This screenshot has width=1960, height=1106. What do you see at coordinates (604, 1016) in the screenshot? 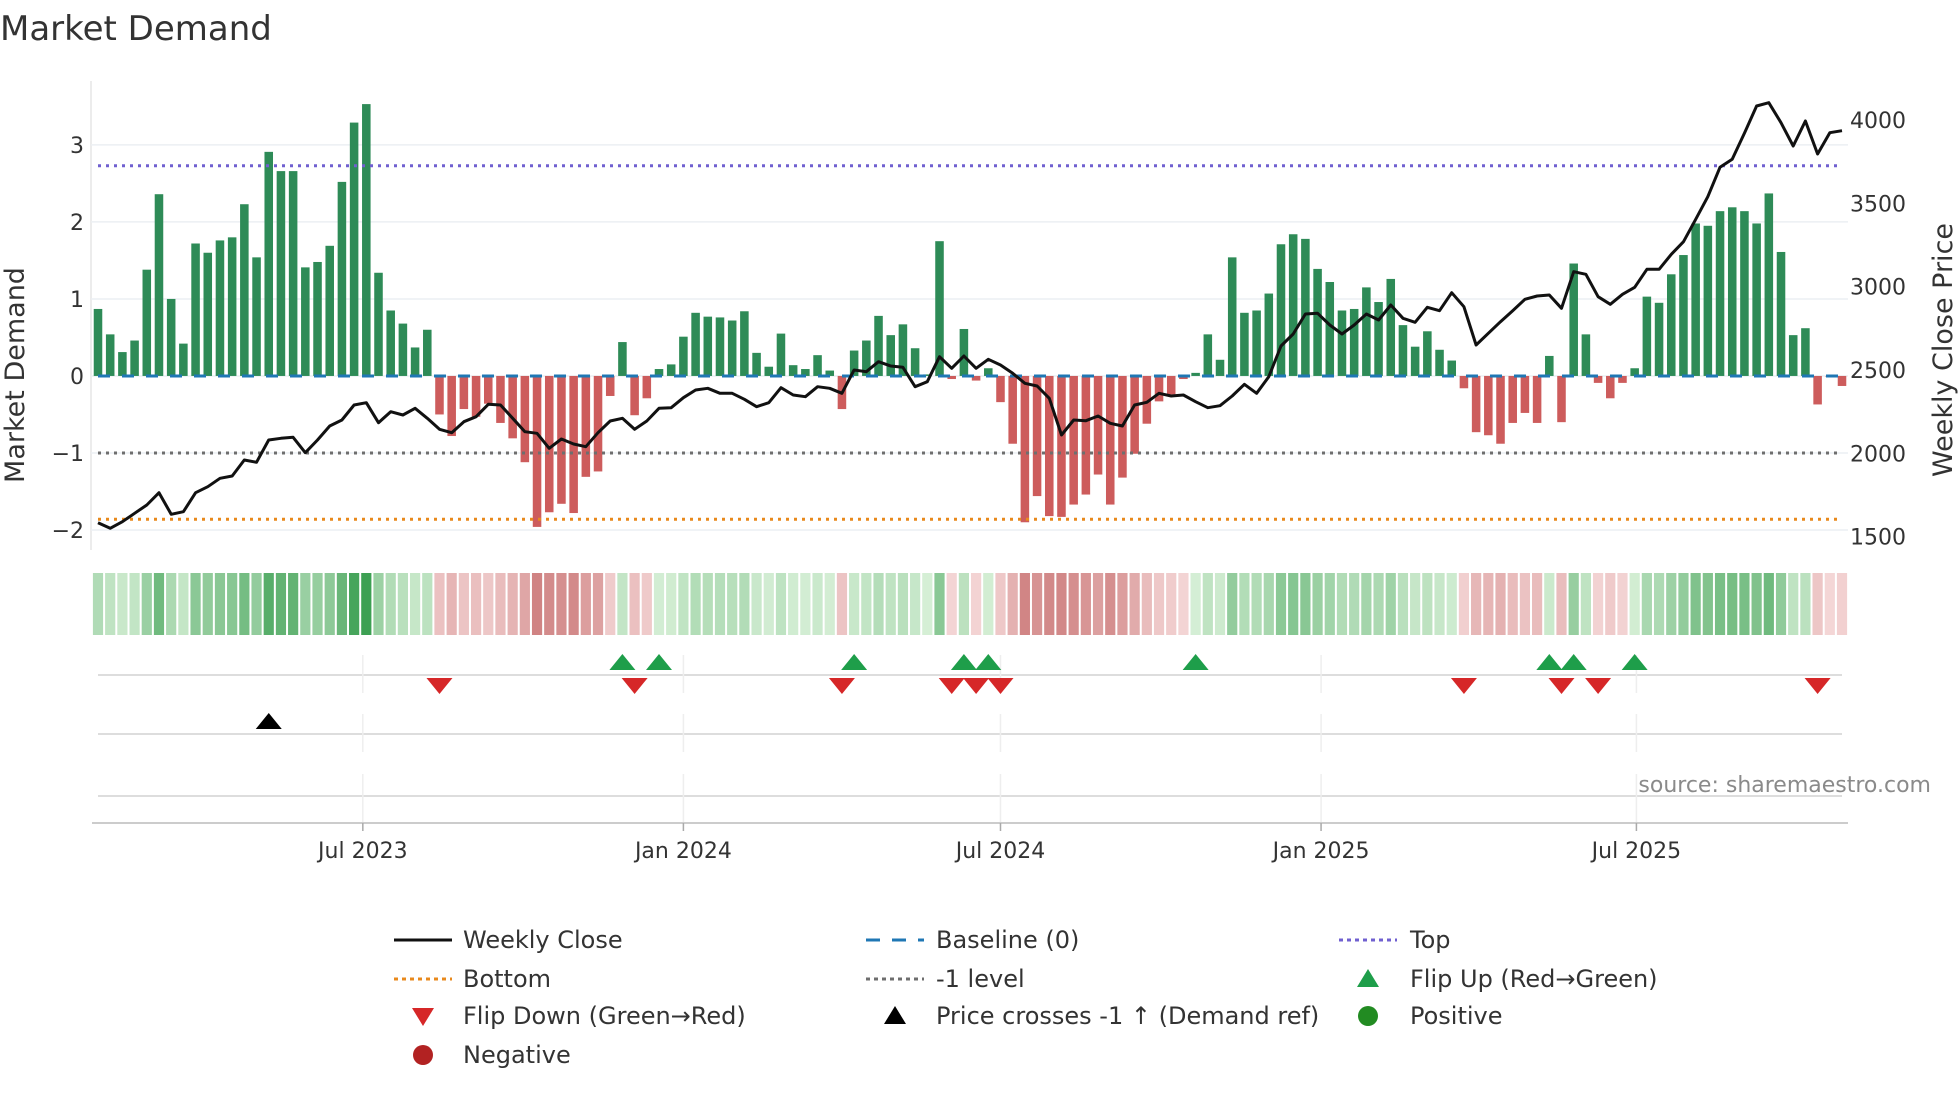
I see `legend-label: Flip Down (Green→Red)` at bounding box center [604, 1016].